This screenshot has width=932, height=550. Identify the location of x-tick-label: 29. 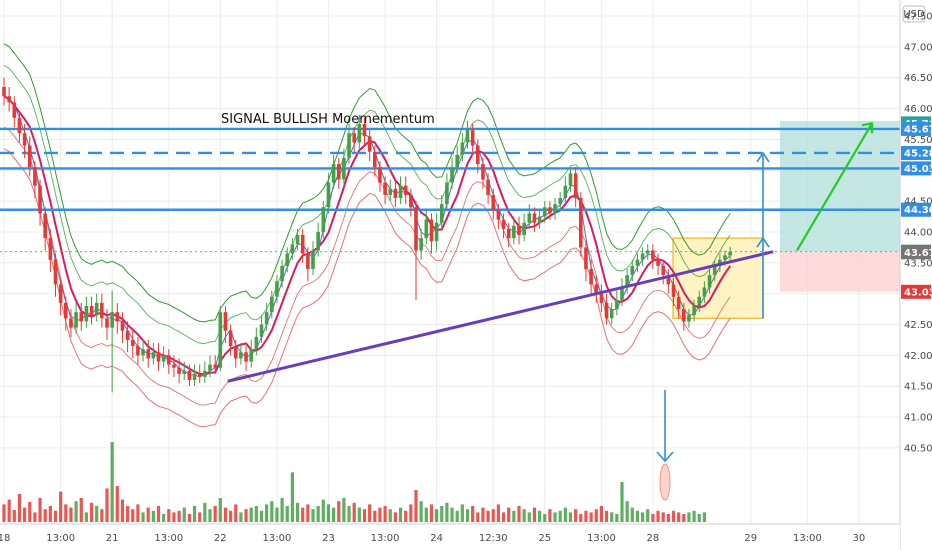
(750, 538).